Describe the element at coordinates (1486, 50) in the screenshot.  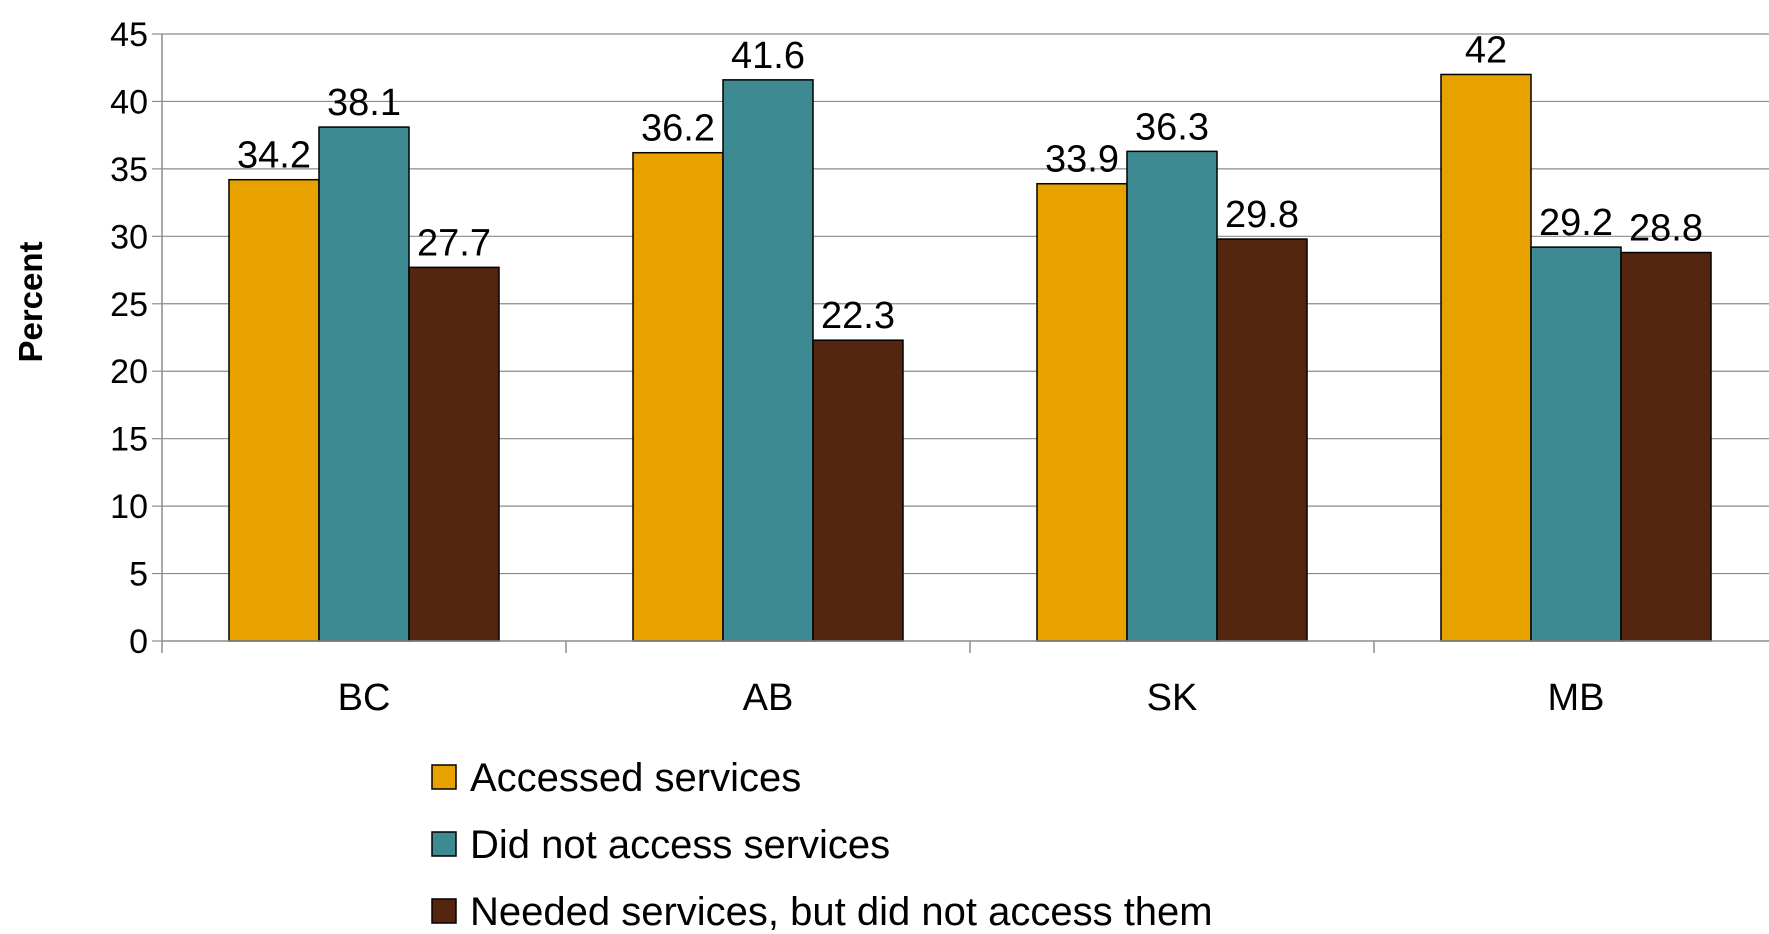
I see `data-label: 42` at that location.